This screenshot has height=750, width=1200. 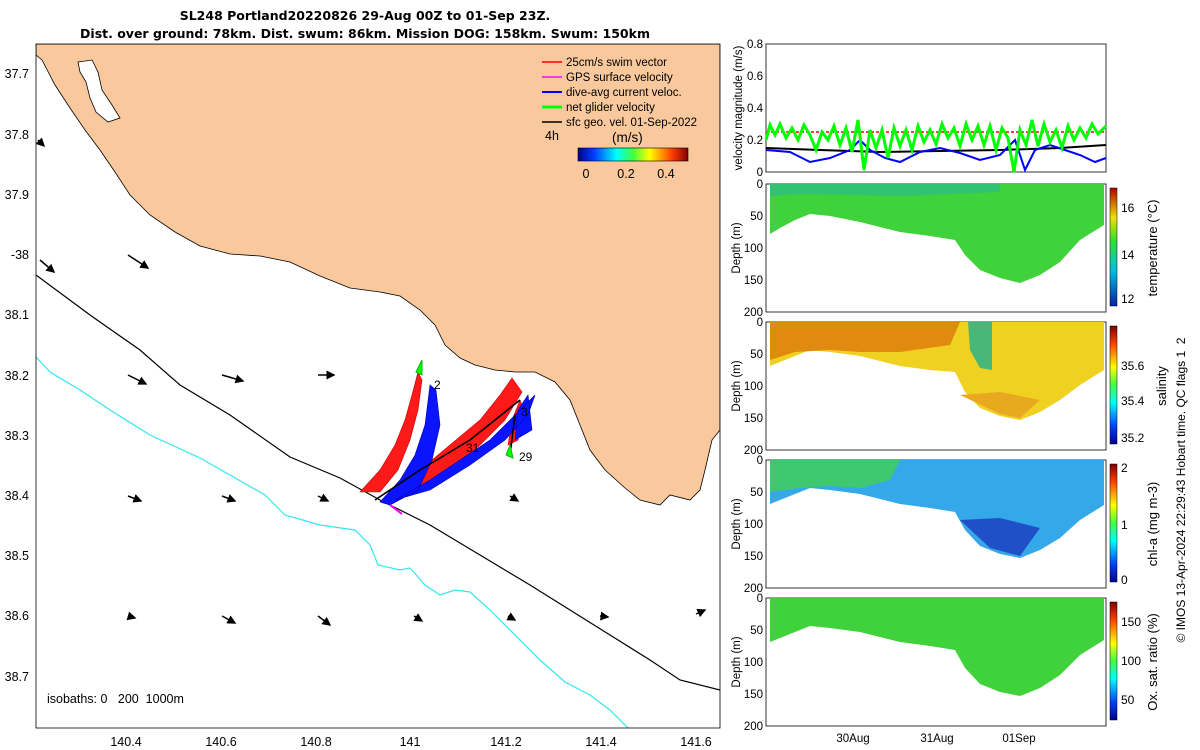 What do you see at coordinates (17, 677) in the screenshot?
I see `map-y-tick: 38.7` at bounding box center [17, 677].